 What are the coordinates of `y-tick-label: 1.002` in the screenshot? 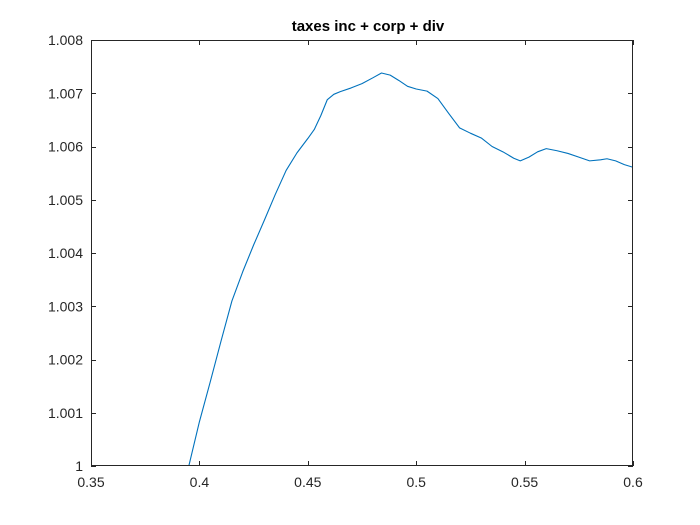 It's located at (65, 360).